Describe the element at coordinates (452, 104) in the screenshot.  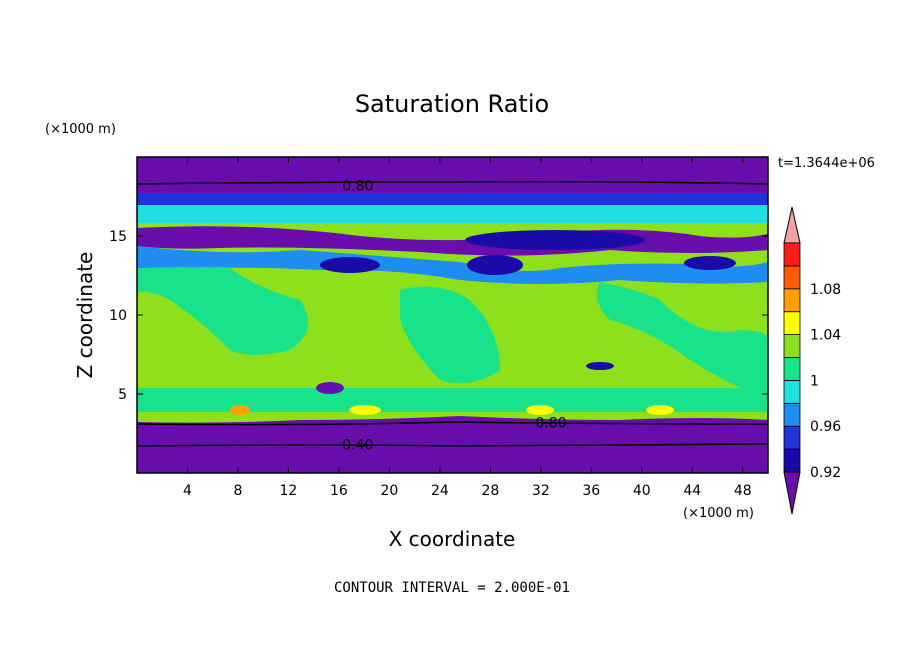
I see `chart-title: Saturation Ratio` at that location.